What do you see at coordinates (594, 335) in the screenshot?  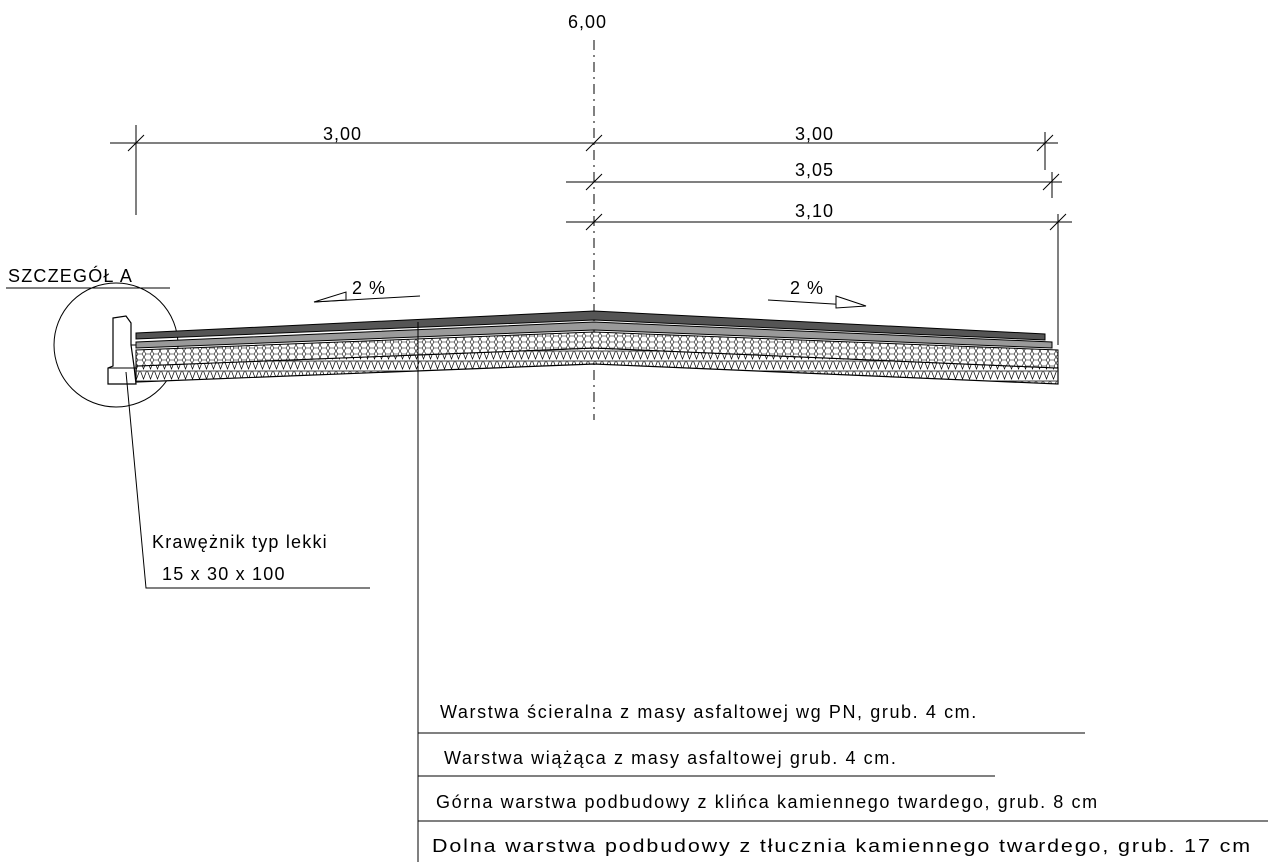 I see `layer-binder` at bounding box center [594, 335].